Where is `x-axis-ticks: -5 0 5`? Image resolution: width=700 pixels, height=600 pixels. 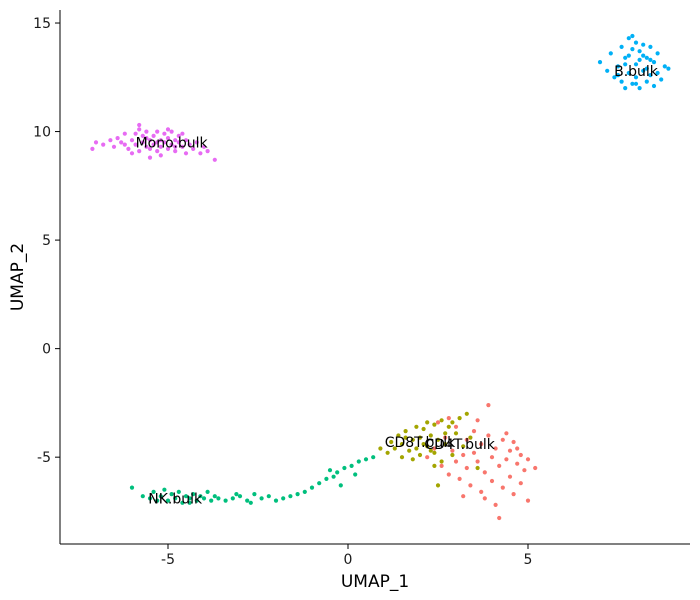 x-axis-ticks: -5 0 5 is located at coordinates (346, 556).